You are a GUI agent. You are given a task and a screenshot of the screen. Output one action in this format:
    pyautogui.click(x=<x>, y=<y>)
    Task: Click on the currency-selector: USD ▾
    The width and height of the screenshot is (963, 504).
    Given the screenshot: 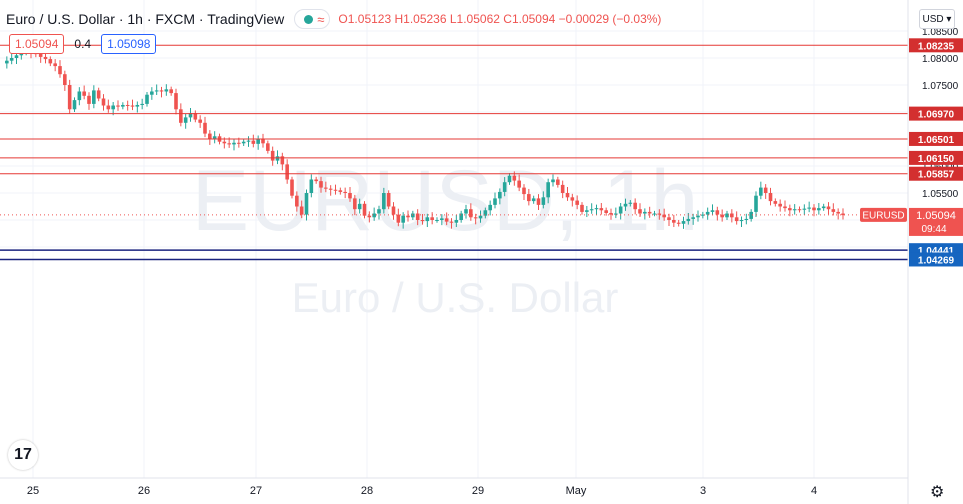 What is the action you would take?
    pyautogui.click(x=937, y=19)
    